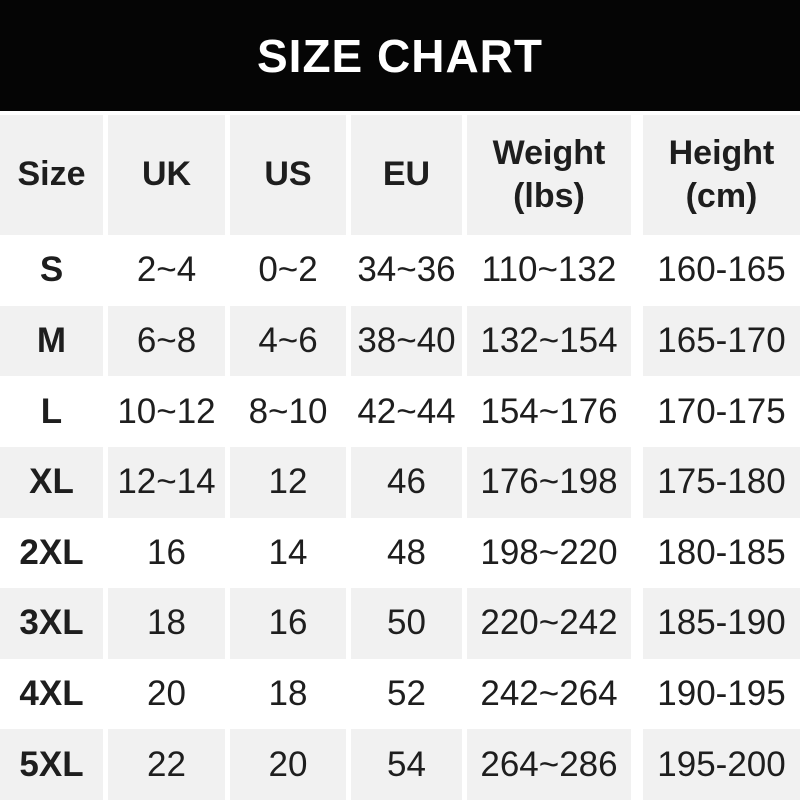 The width and height of the screenshot is (800, 800). Describe the element at coordinates (54, 623) in the screenshot. I see `cell-size: 3XL` at that location.